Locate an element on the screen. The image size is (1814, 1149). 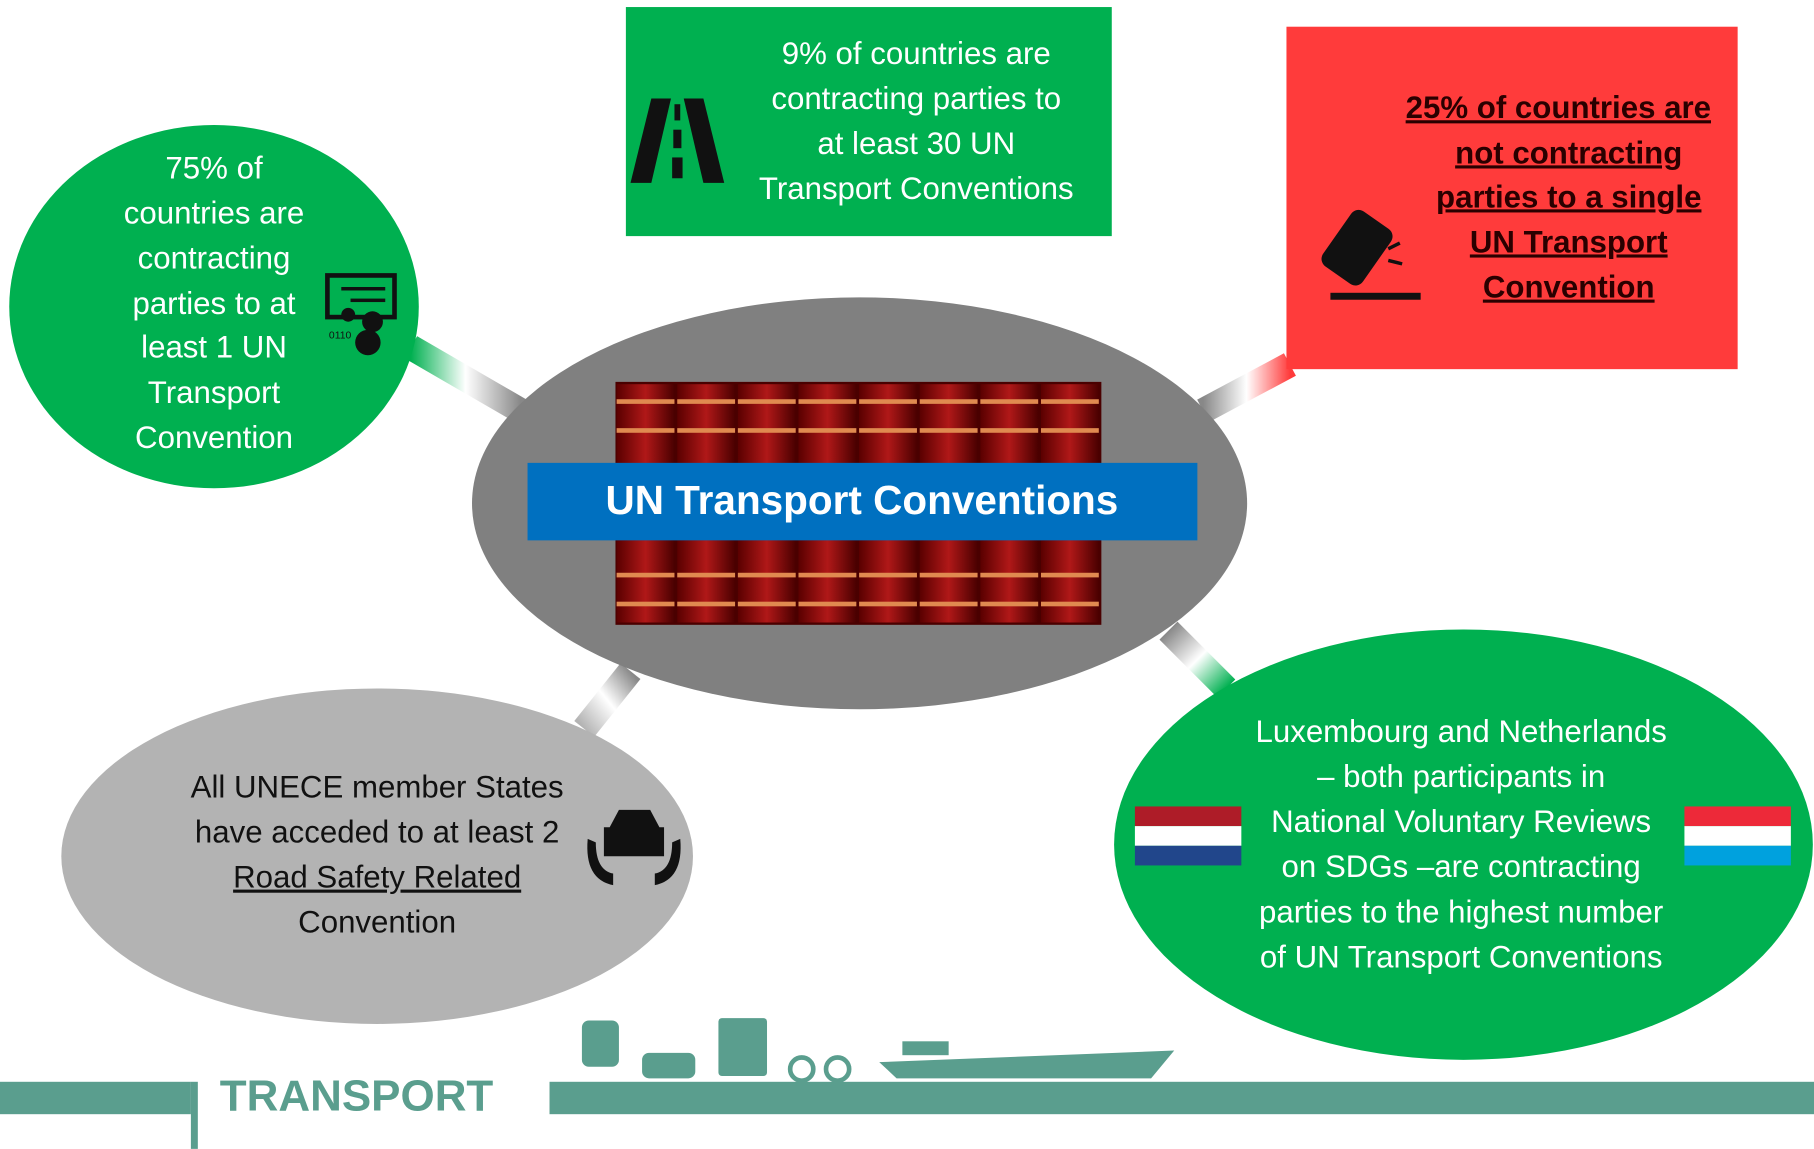
node-text: of UN Transport Conventions is located at coordinates (1461, 956).